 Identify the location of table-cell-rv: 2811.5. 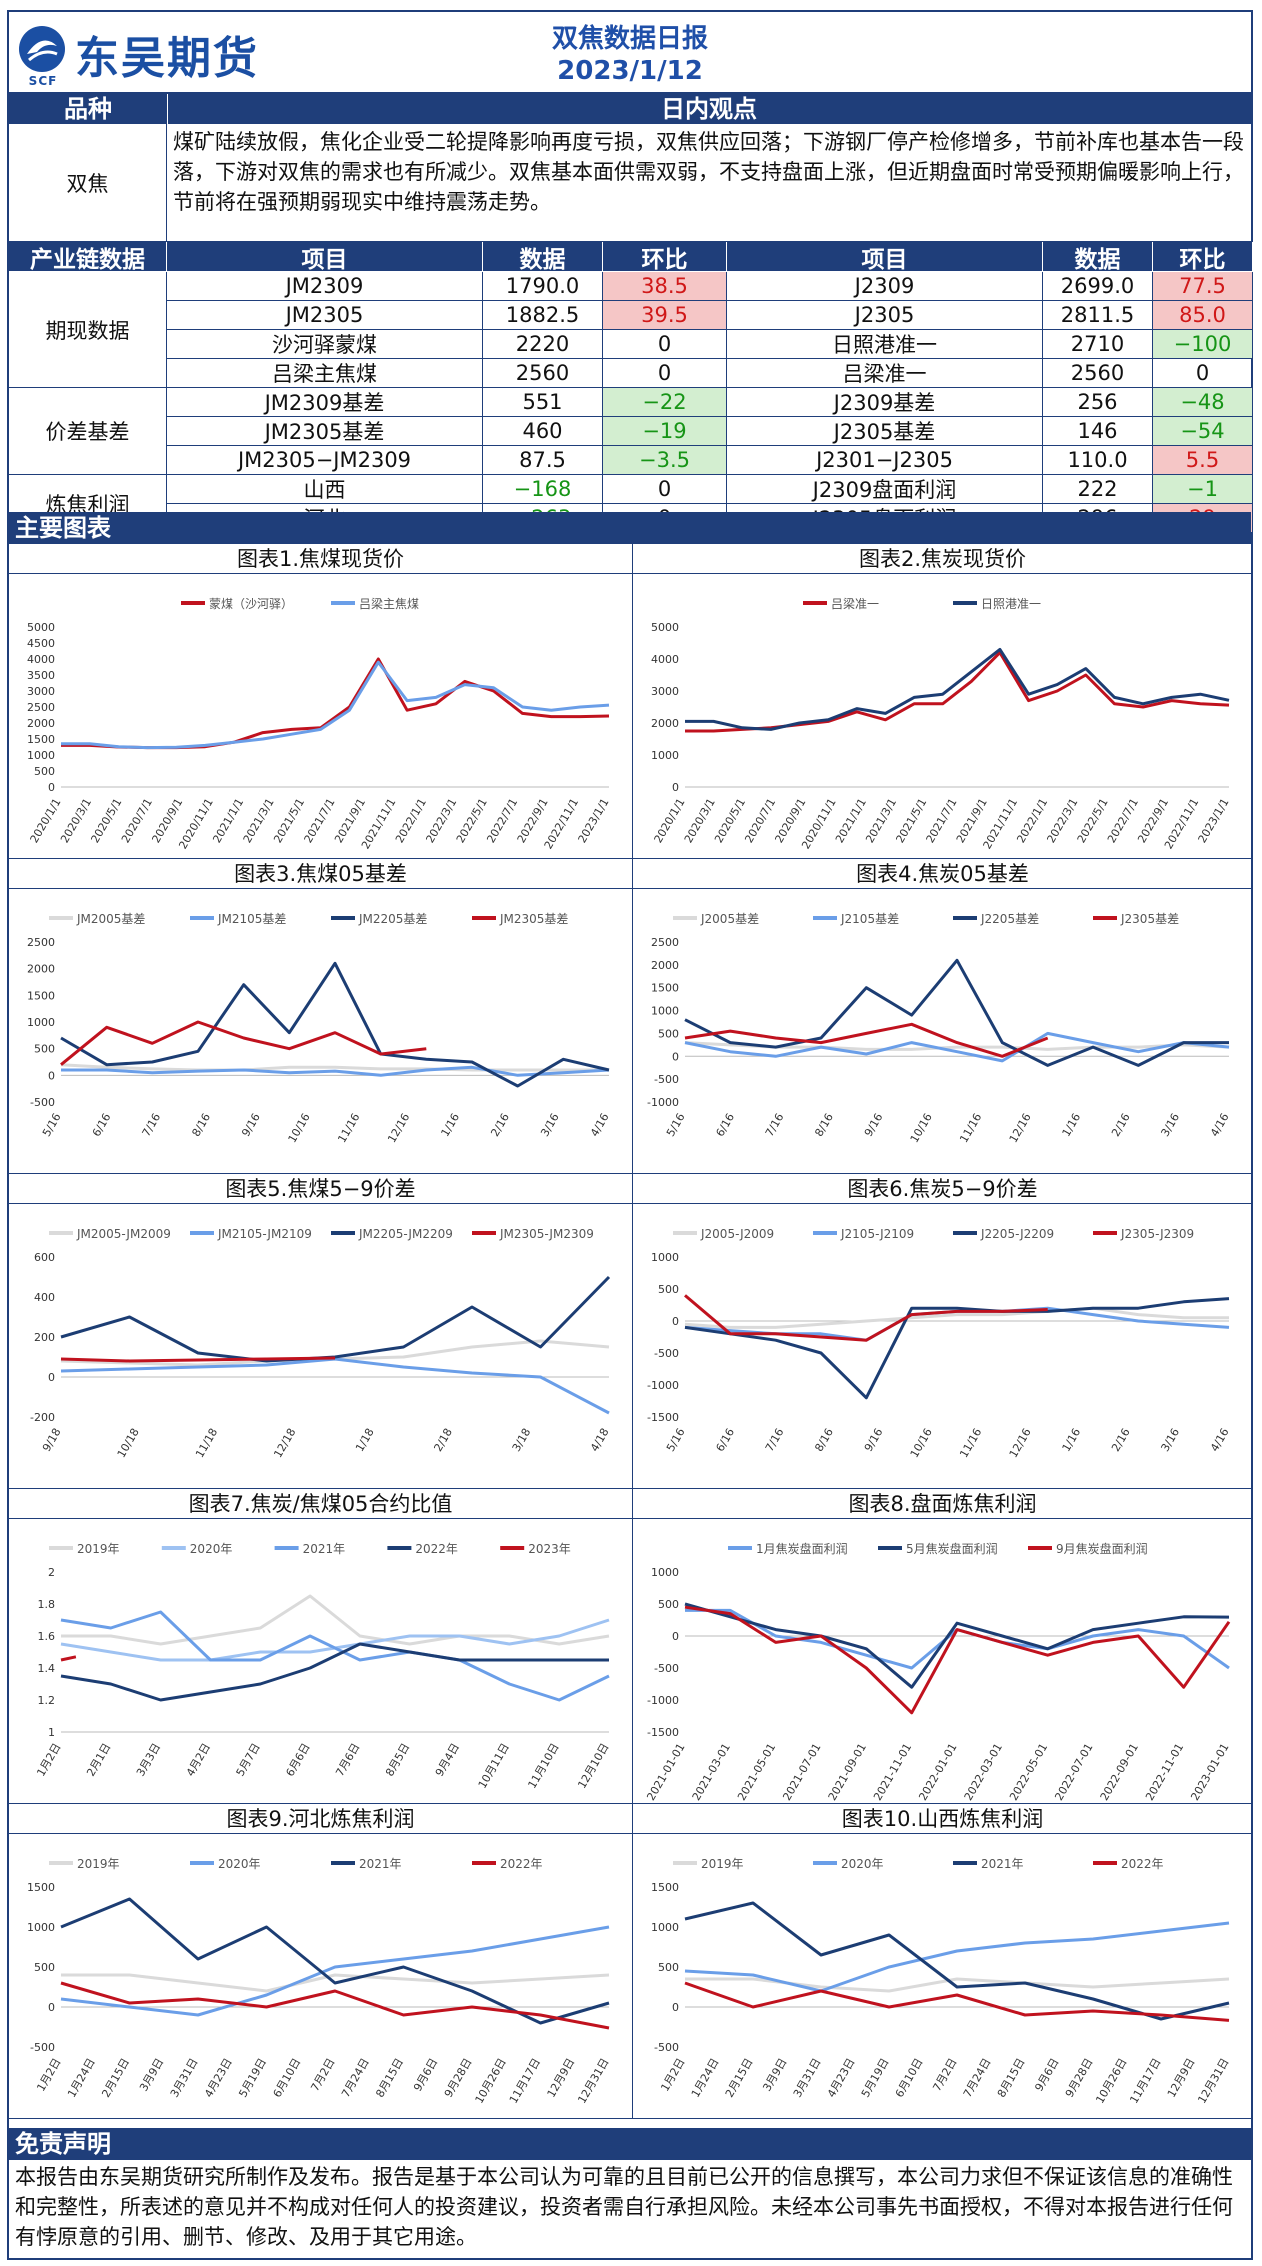
(1098, 315).